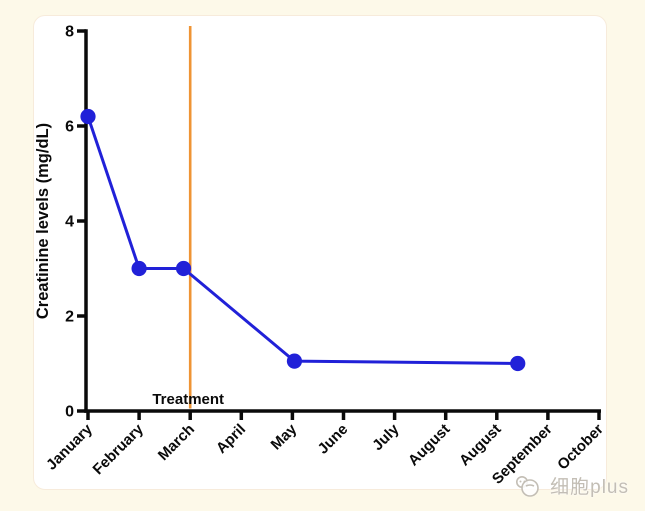 This screenshot has height=511, width=645. What do you see at coordinates (580, 447) in the screenshot?
I see `x-tick-label: October` at bounding box center [580, 447].